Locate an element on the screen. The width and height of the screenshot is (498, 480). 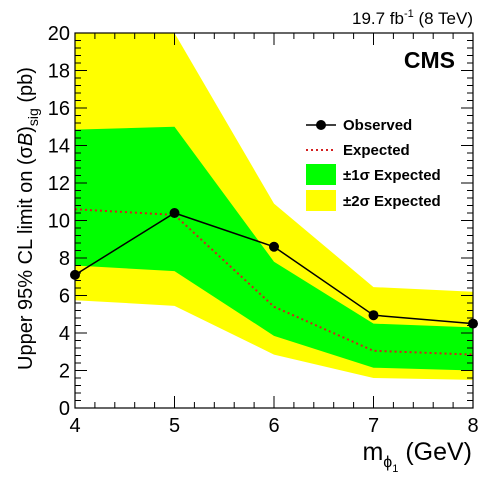
legend-2sigma-swatch is located at coordinates (321, 200).